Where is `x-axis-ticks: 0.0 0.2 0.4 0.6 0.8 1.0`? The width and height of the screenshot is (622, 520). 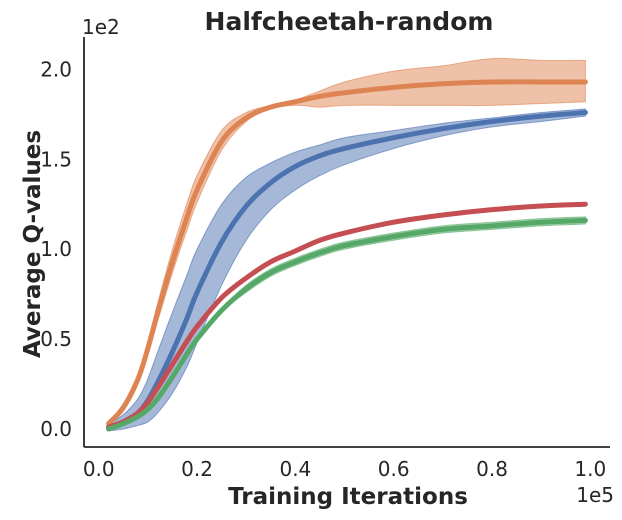 x-axis-ticks: 0.0 0.2 0.4 0.6 0.8 1.0 is located at coordinates (344, 469).